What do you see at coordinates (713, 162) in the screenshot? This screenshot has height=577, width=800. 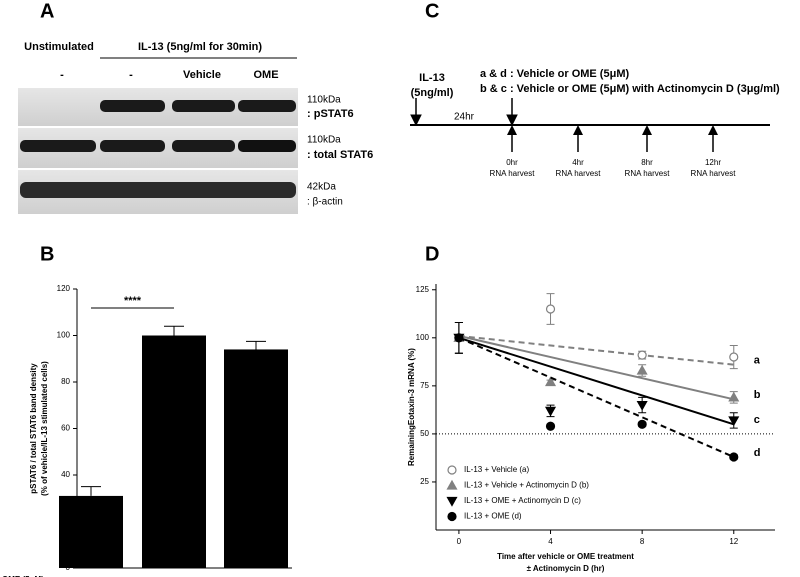 I see `harvest-time: 12hr` at bounding box center [713, 162].